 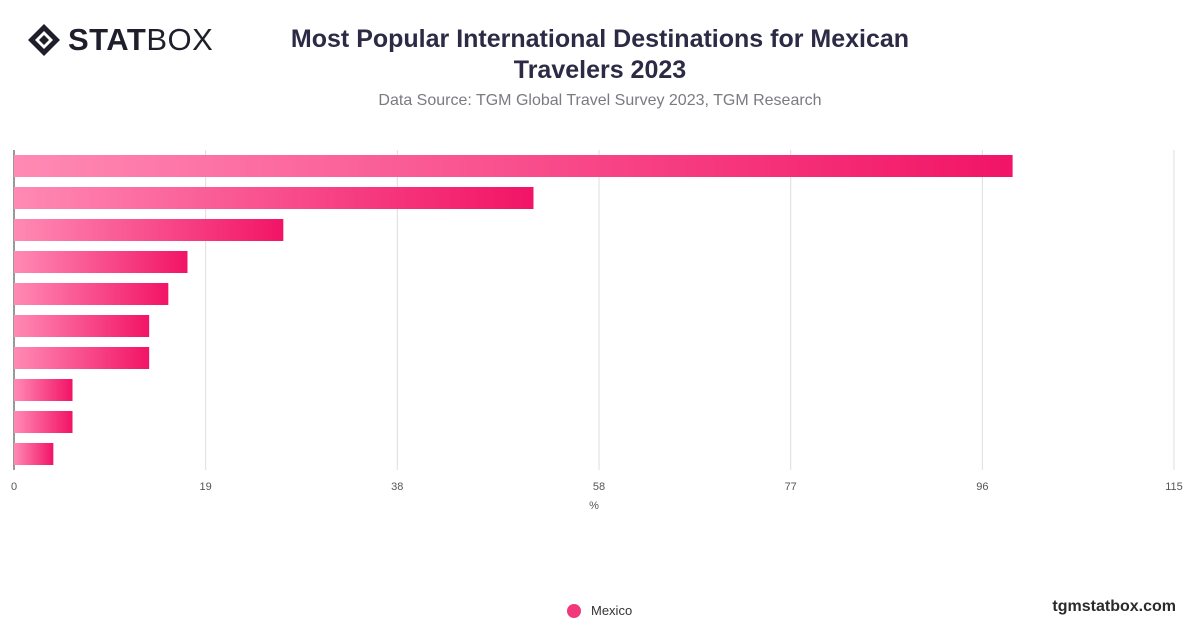 I want to click on x-tick-label: 38, so click(x=397, y=487).